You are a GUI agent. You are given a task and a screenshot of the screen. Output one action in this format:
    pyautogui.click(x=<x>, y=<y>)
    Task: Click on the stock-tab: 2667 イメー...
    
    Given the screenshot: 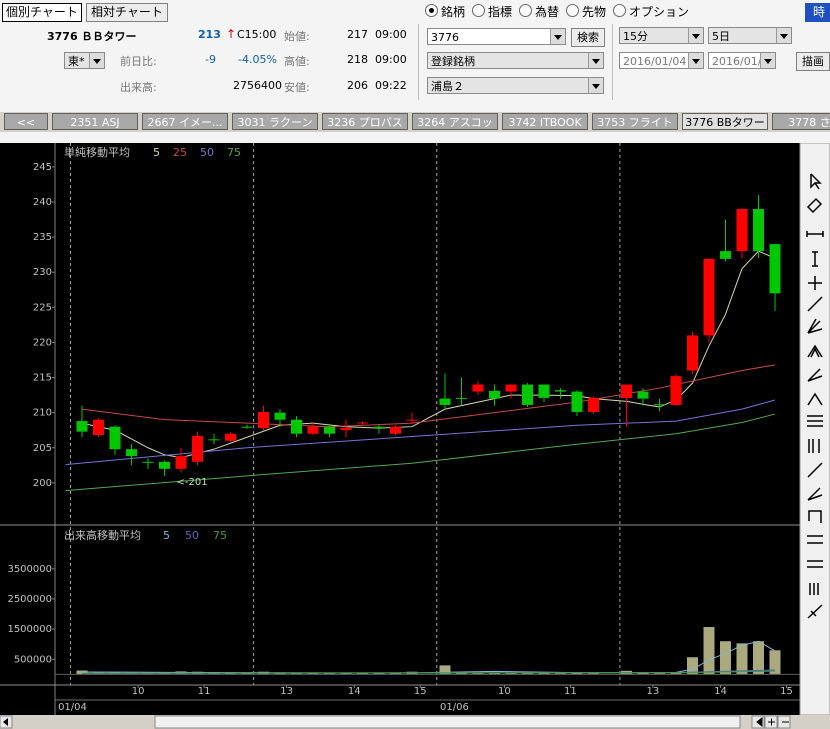 What is the action you would take?
    pyautogui.click(x=185, y=121)
    